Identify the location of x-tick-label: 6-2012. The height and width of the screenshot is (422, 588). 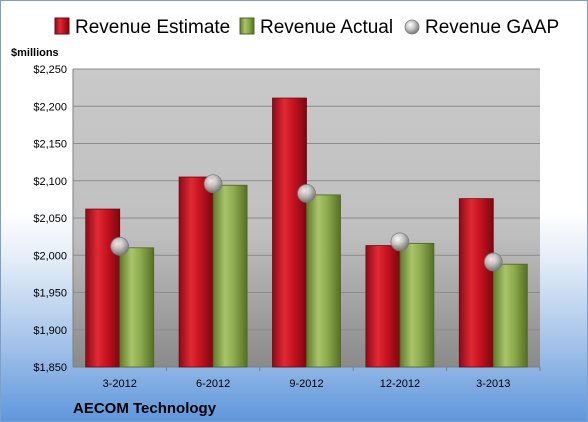
(213, 384).